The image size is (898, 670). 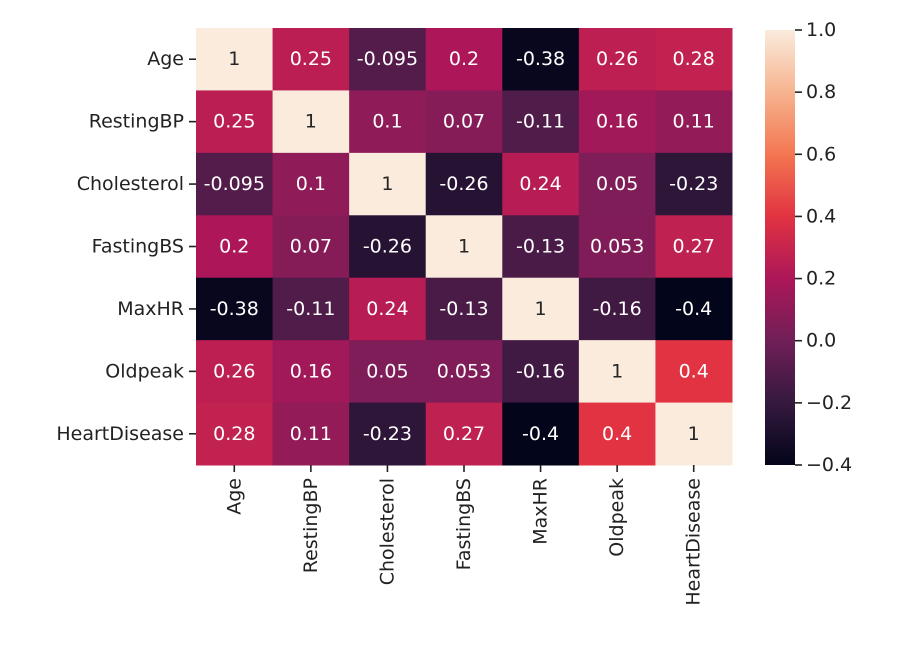 What do you see at coordinates (823, 247) in the screenshot?
I see `colorbar-ticks: 1.0 0.8 0.6 0.4 0.2 0.0 −0.2 −0.4` at bounding box center [823, 247].